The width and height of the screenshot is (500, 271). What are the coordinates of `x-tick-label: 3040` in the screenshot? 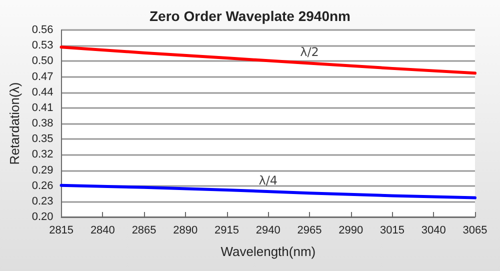 It's located at (433, 230).